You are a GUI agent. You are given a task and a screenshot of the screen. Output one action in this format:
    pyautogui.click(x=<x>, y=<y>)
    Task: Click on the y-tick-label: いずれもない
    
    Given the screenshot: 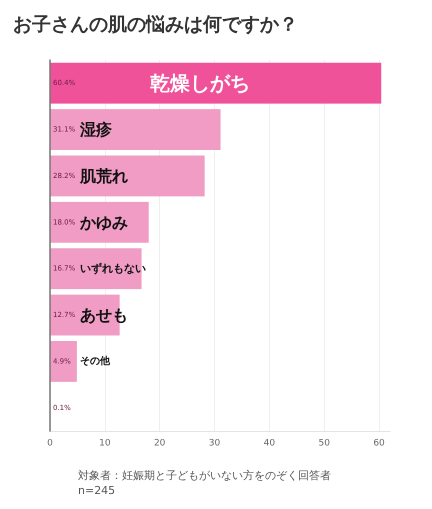 What is the action you would take?
    pyautogui.click(x=113, y=269)
    